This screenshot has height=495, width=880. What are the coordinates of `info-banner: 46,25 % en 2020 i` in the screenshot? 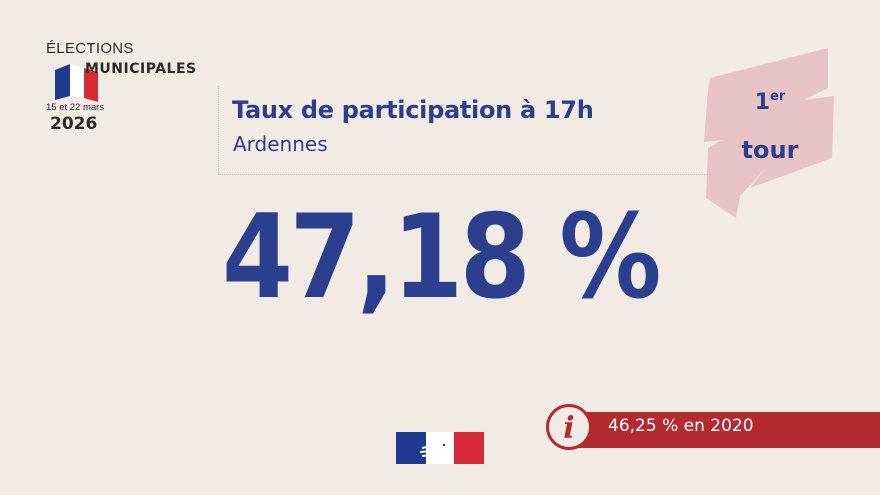 It's located at (713, 430).